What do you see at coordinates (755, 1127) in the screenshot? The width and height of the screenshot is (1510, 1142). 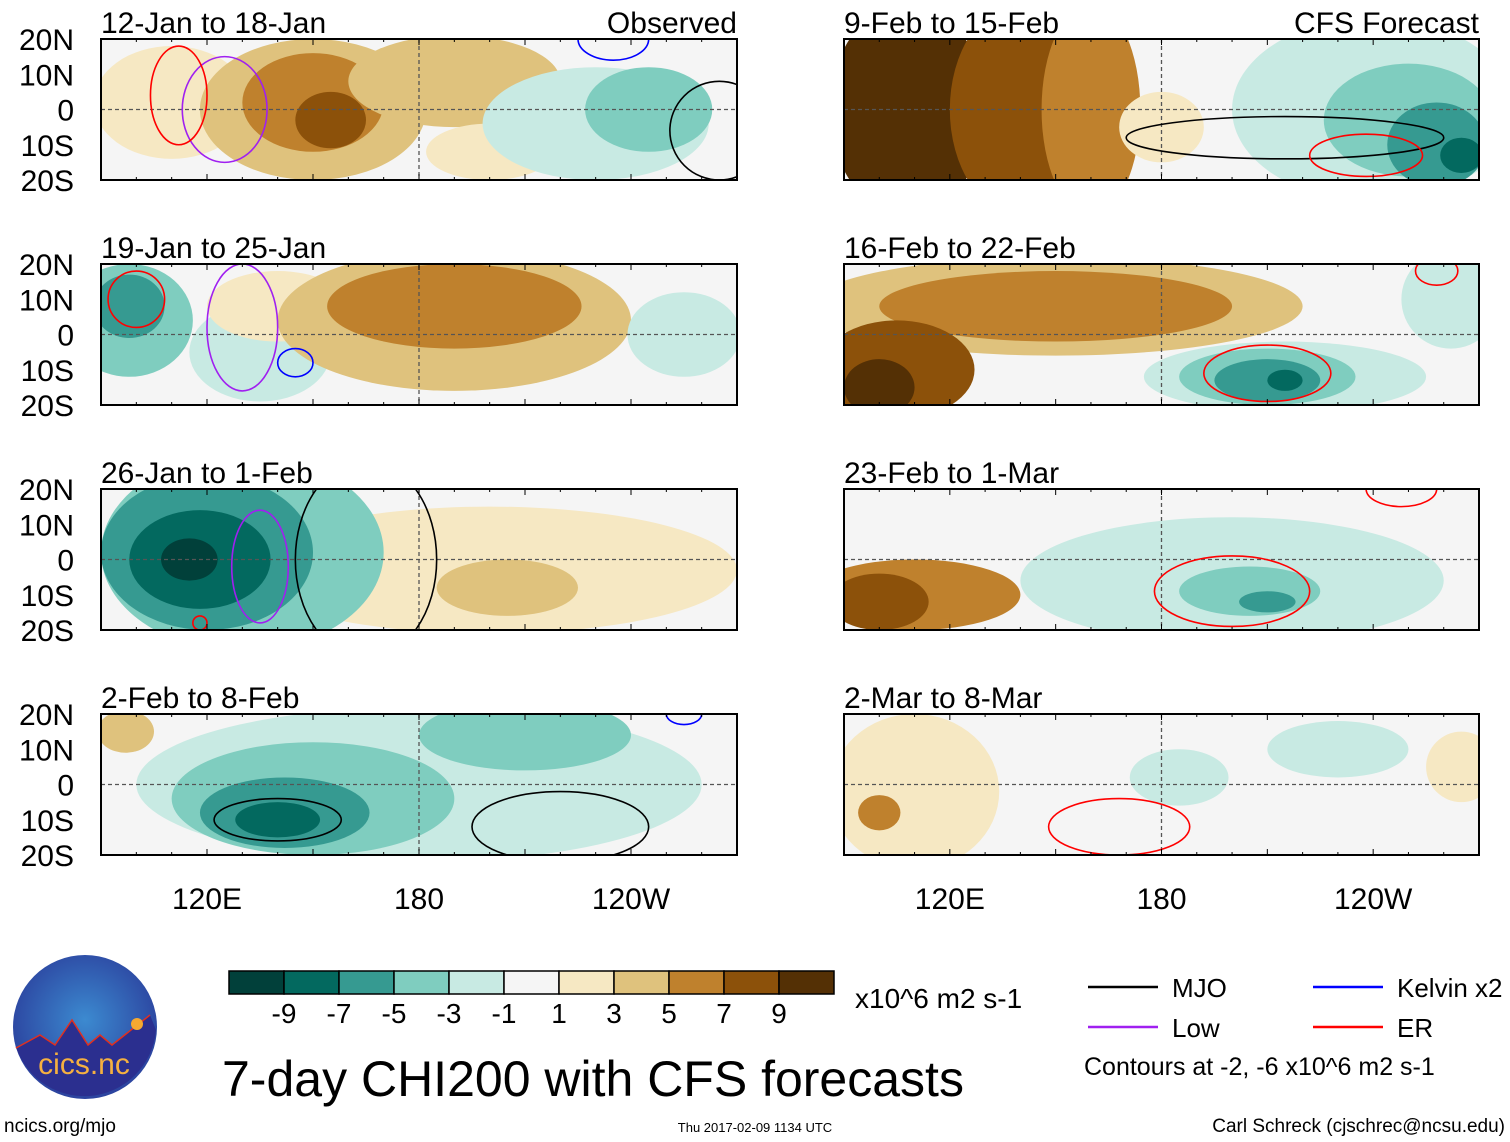 I see `timestamp: Thu 2017-02-09 1134 UTC` at bounding box center [755, 1127].